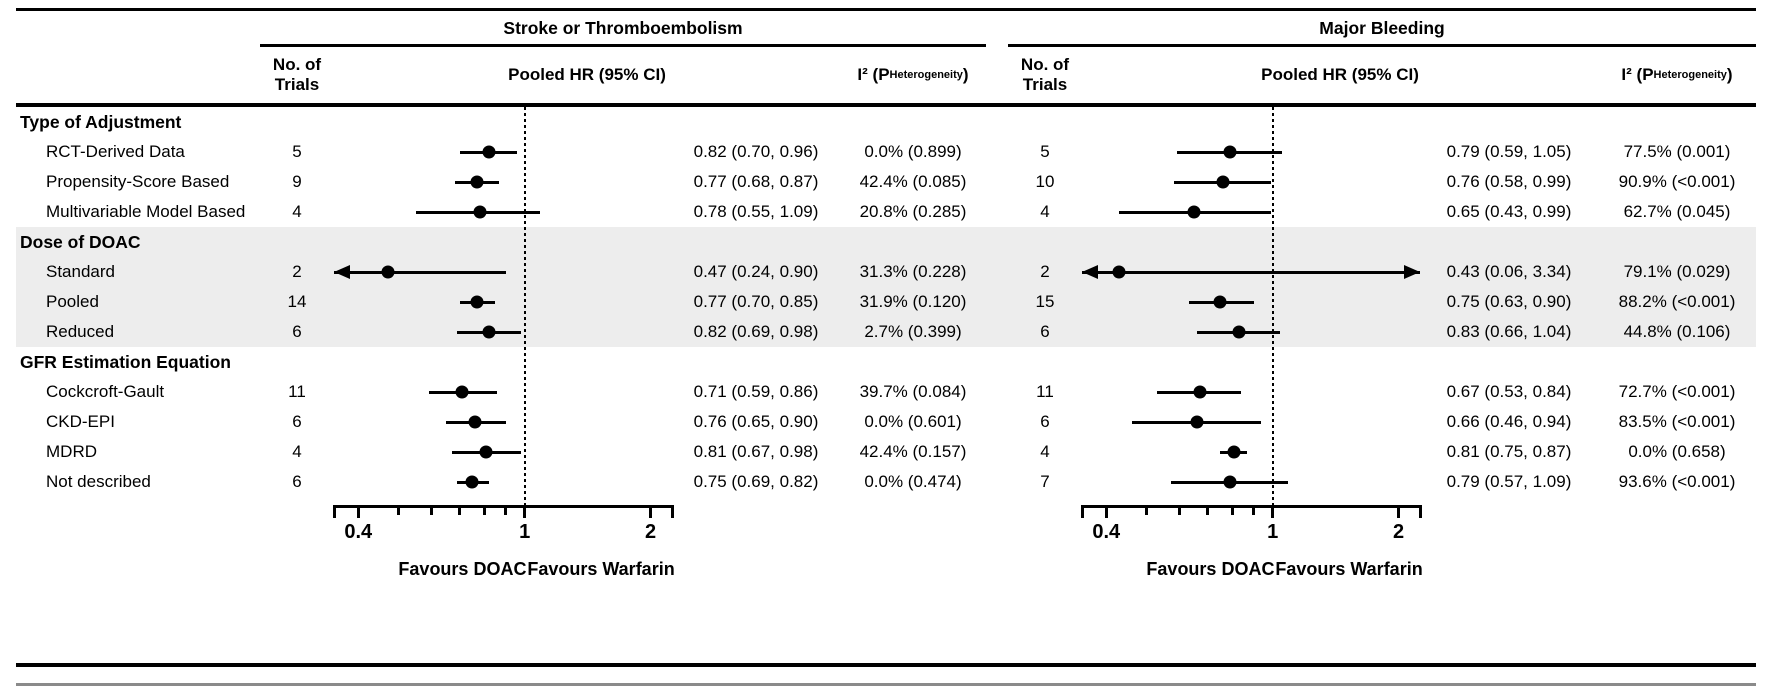  I want to click on group-header-row: Dose of DOAC, so click(886, 242).